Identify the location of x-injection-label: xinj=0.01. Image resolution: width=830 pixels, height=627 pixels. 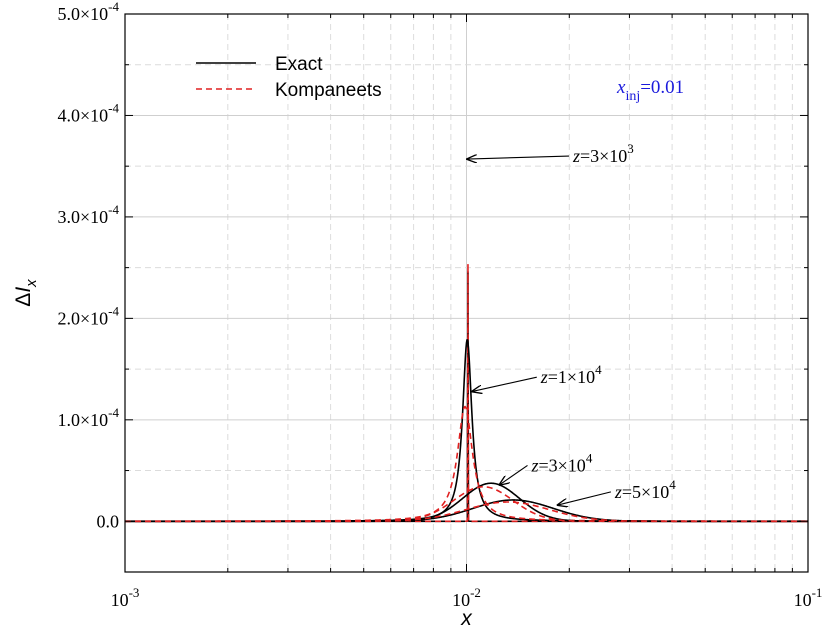
(650, 90).